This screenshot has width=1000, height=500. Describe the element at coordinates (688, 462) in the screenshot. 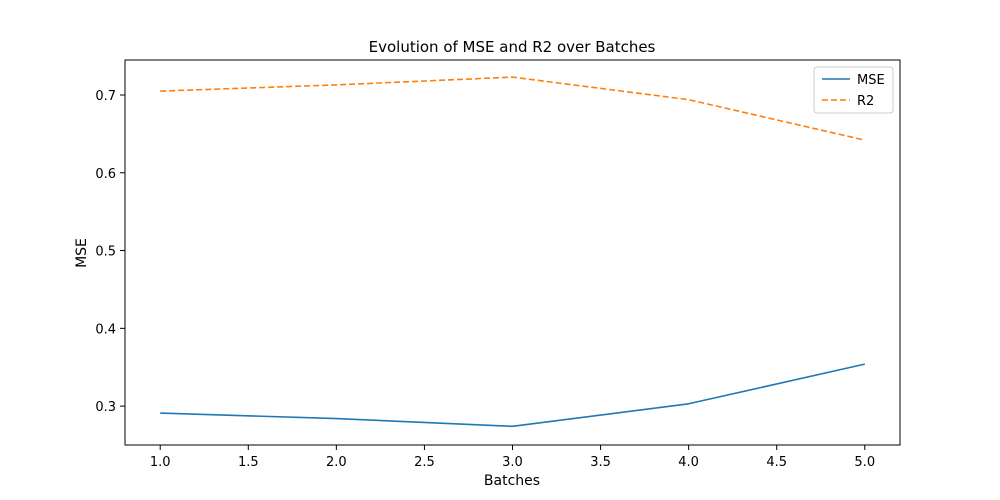

I see `x-tick-label: 4.0` at that location.